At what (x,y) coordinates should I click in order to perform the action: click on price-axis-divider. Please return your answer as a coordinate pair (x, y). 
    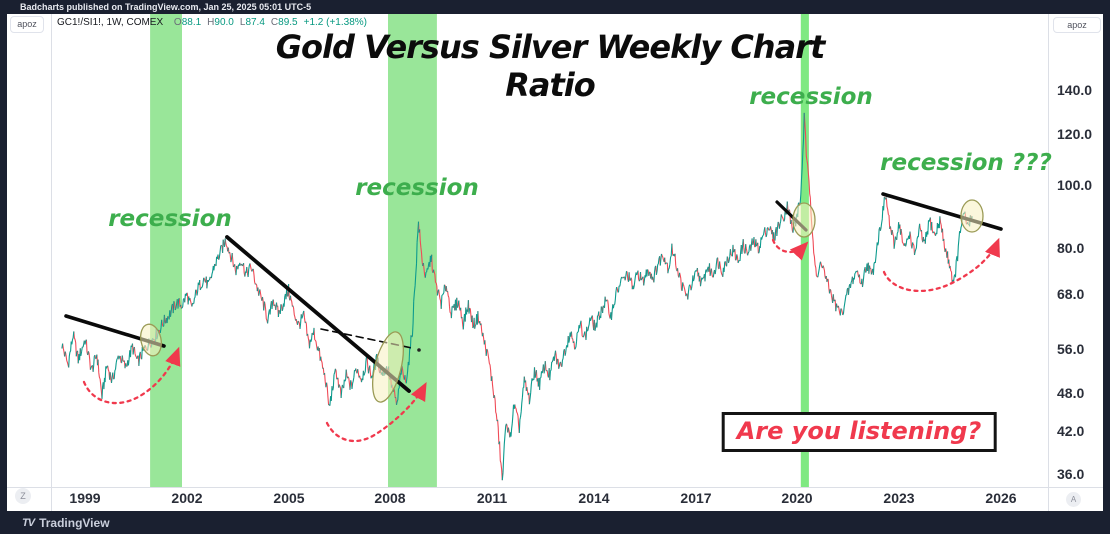
    Looking at the image, I should click on (1048, 262).